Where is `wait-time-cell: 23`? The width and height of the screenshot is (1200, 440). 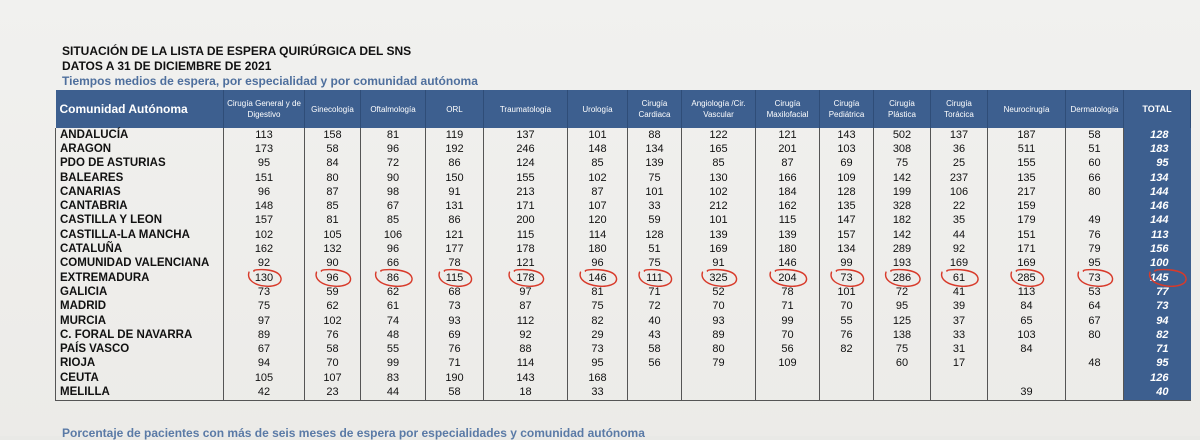 wait-time-cell: 23 is located at coordinates (332, 393).